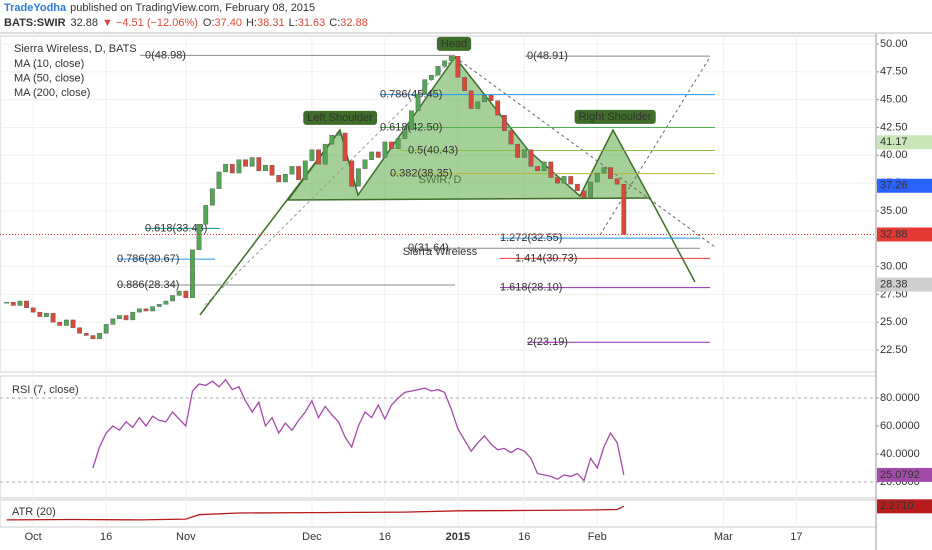 The width and height of the screenshot is (932, 550). I want to click on quote-value: 38.31, so click(271, 23).